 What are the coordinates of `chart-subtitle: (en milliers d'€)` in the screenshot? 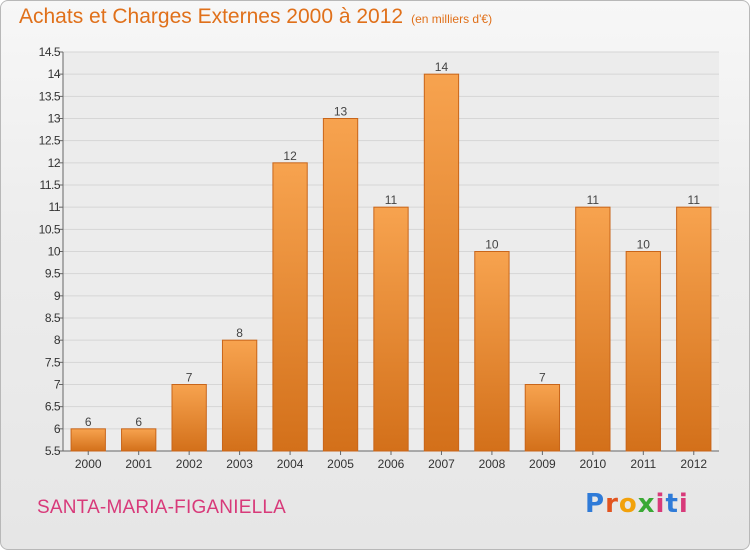 It's located at (452, 19).